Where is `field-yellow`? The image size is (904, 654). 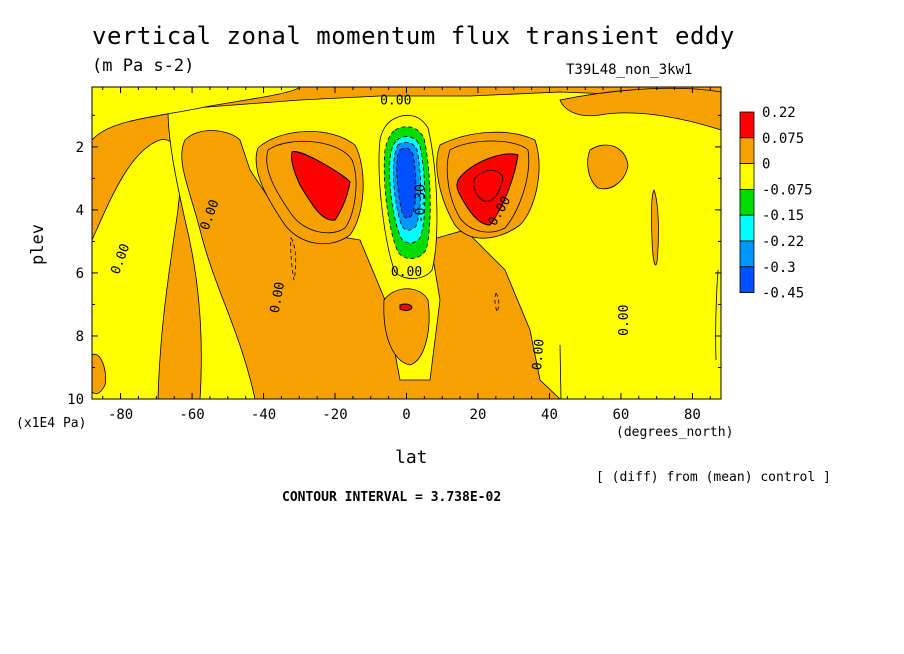 field-yellow is located at coordinates (196, 114).